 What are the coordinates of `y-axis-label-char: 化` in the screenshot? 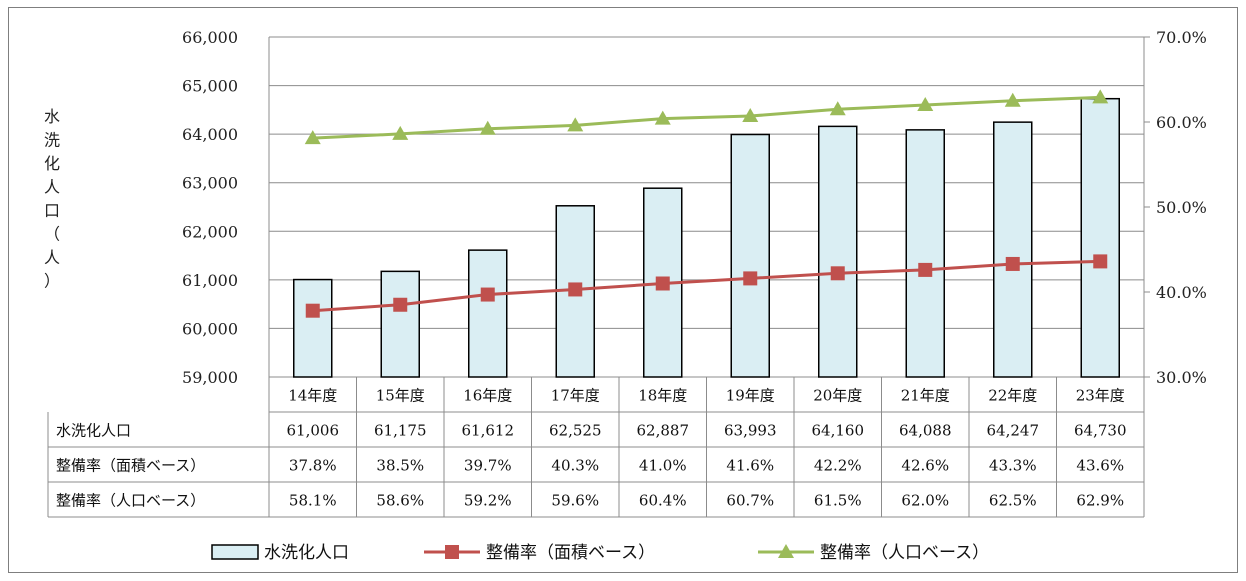 It's located at (52, 163).